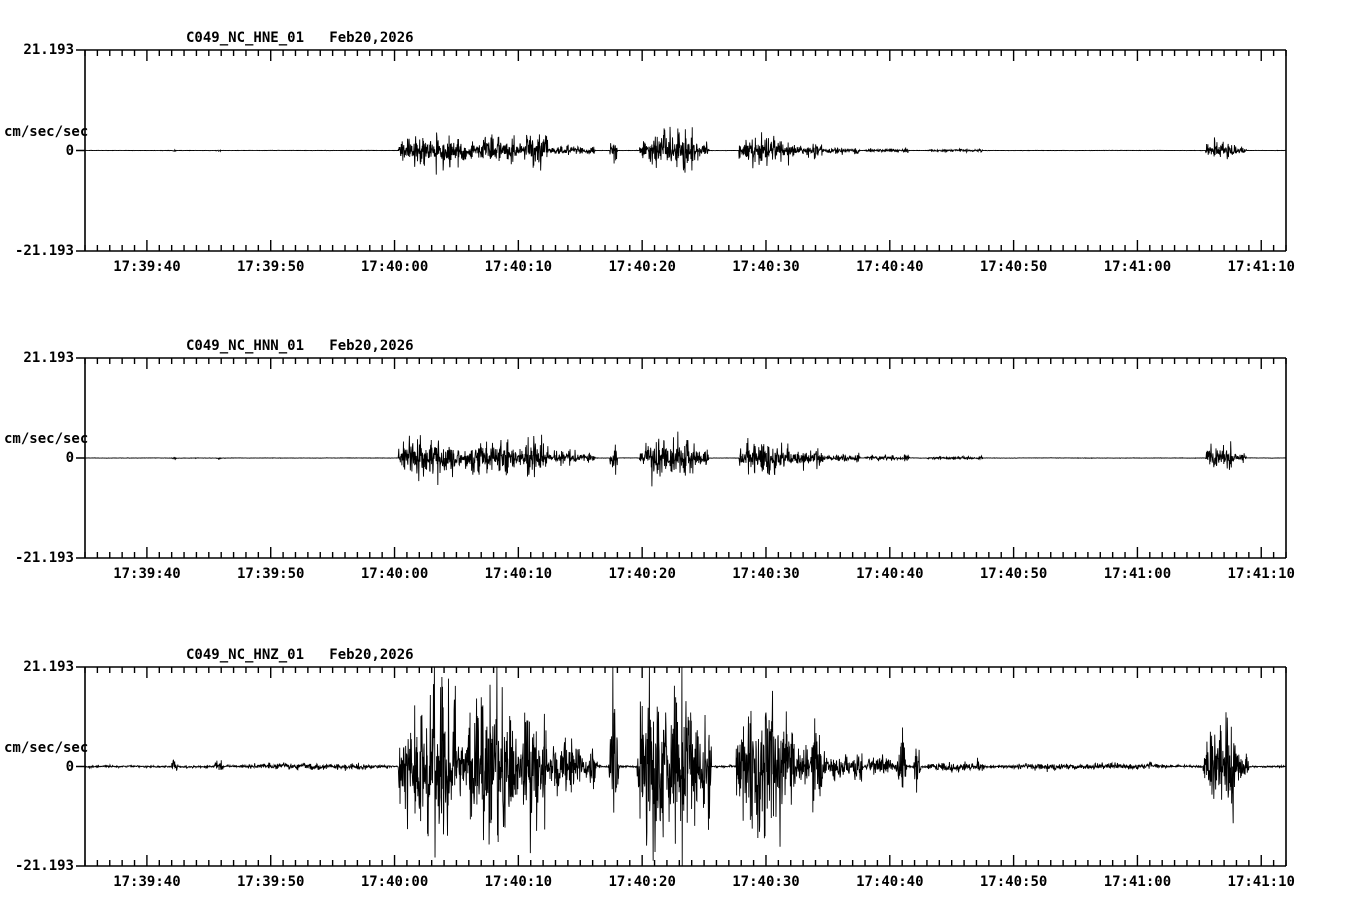  I want to click on panel-hnz-y-min-label: -21.193, so click(44, 866).